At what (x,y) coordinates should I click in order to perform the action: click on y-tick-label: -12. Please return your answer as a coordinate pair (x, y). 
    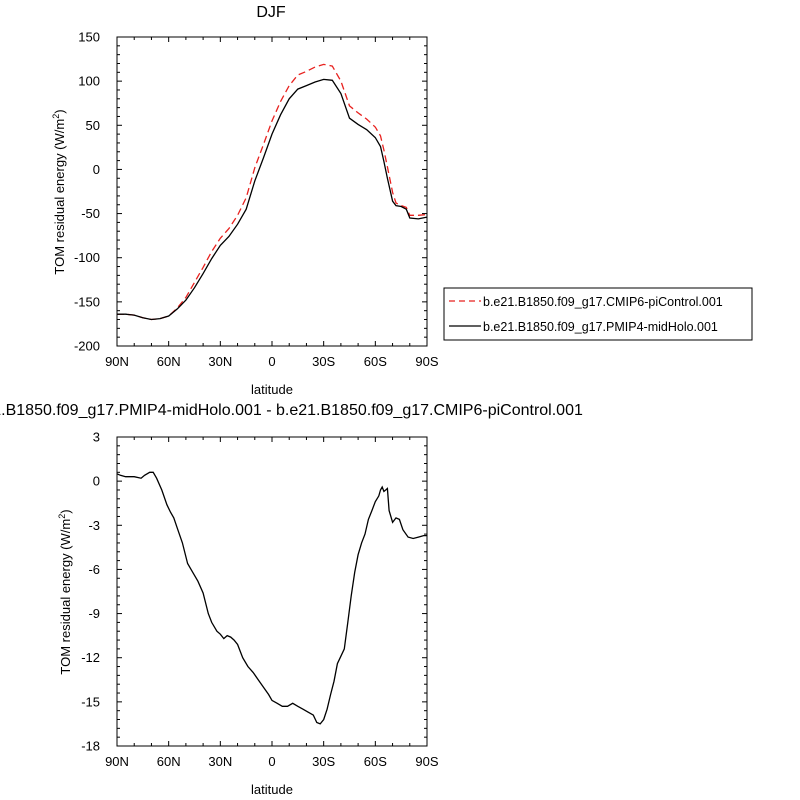
    Looking at the image, I should click on (90, 657).